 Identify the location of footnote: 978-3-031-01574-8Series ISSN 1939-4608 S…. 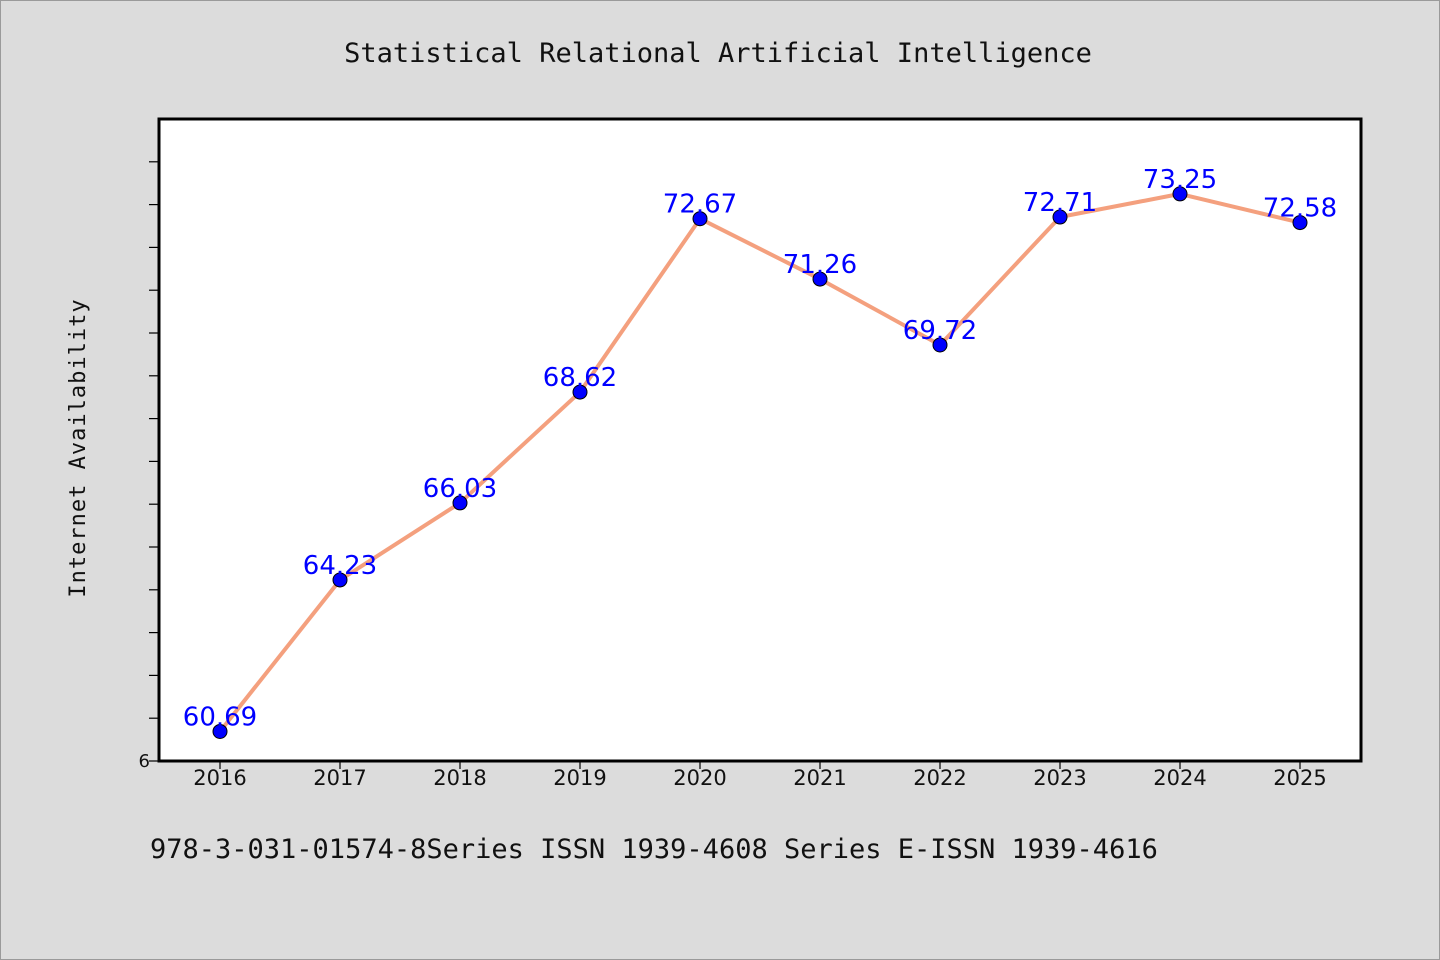
(654, 849).